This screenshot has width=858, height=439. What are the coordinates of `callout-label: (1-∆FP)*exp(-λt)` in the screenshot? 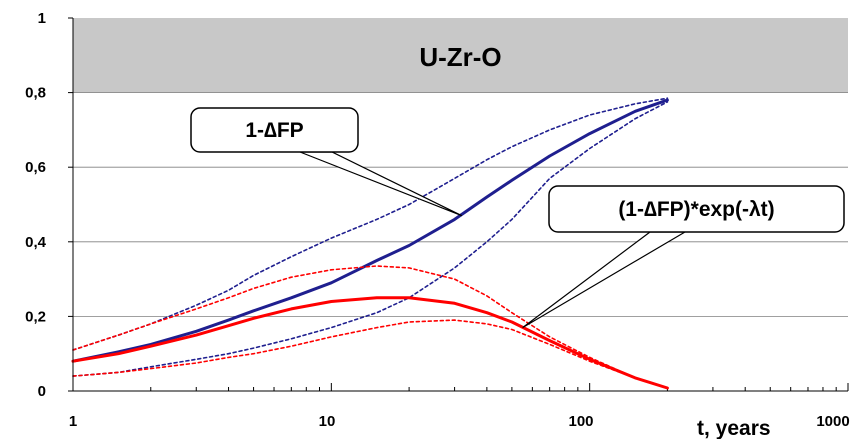 It's located at (696, 209).